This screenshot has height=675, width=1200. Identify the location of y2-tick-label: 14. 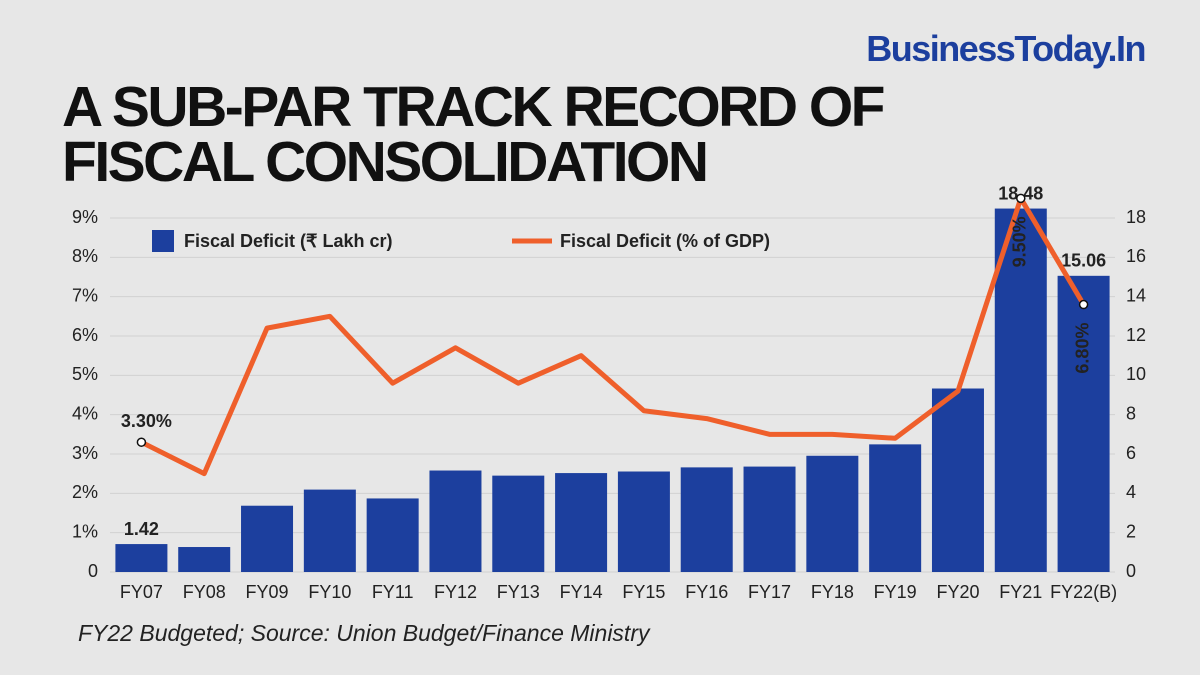
(1136, 295).